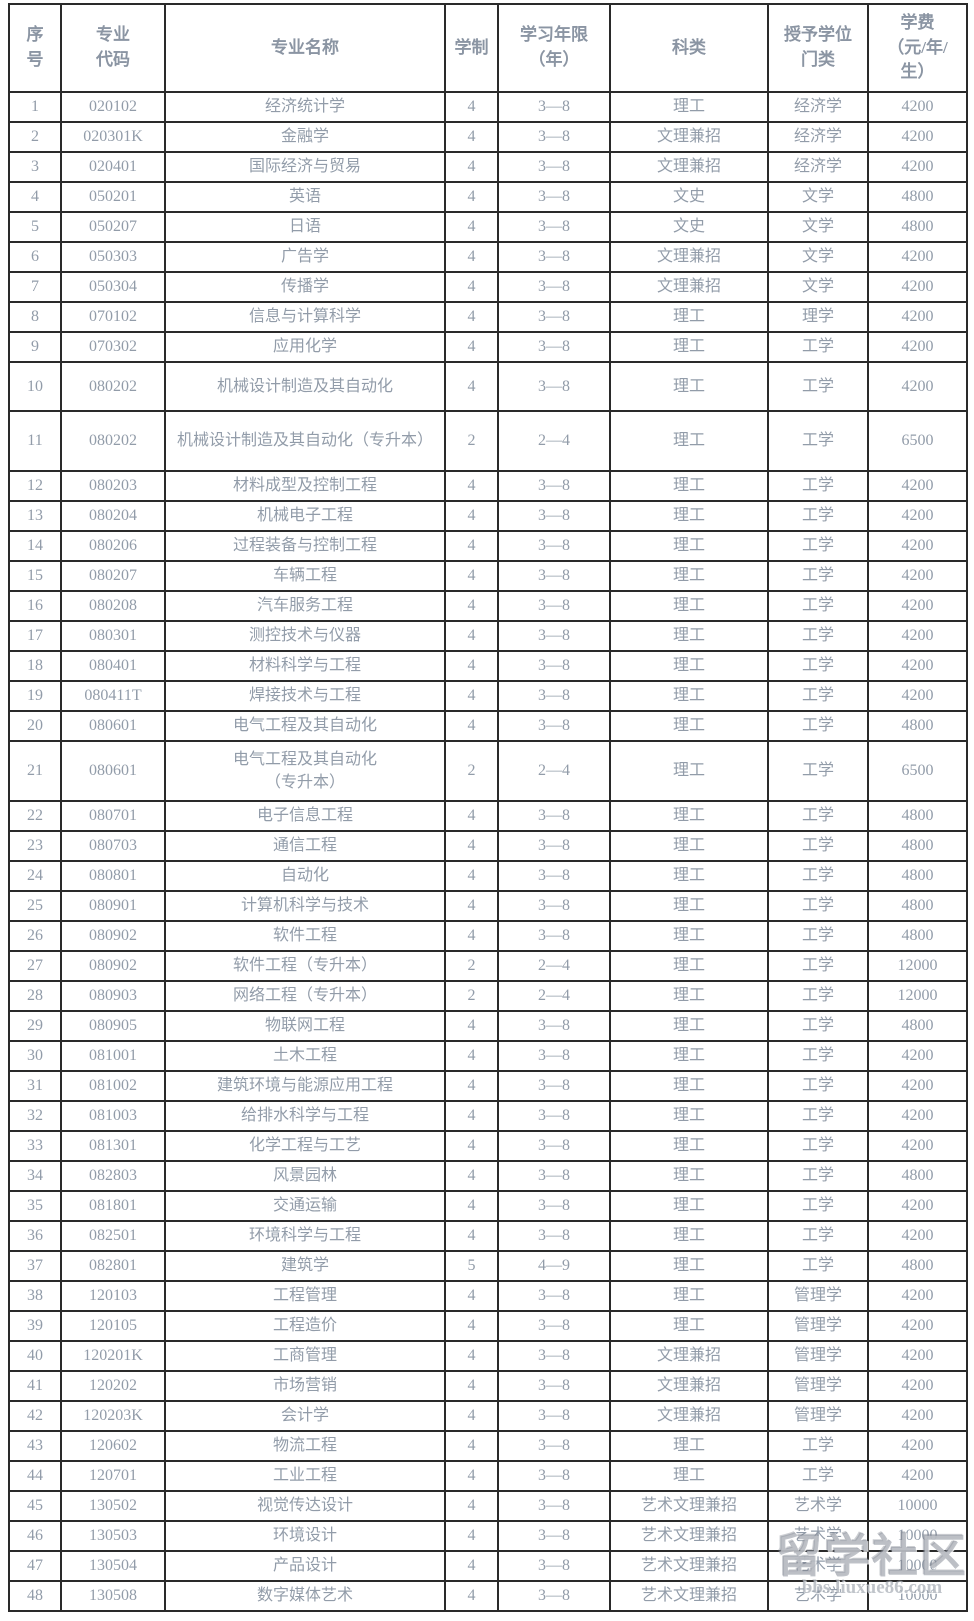 This screenshot has width=974, height=1621. I want to click on cell-name: 化学工程与工艺, so click(305, 1146).